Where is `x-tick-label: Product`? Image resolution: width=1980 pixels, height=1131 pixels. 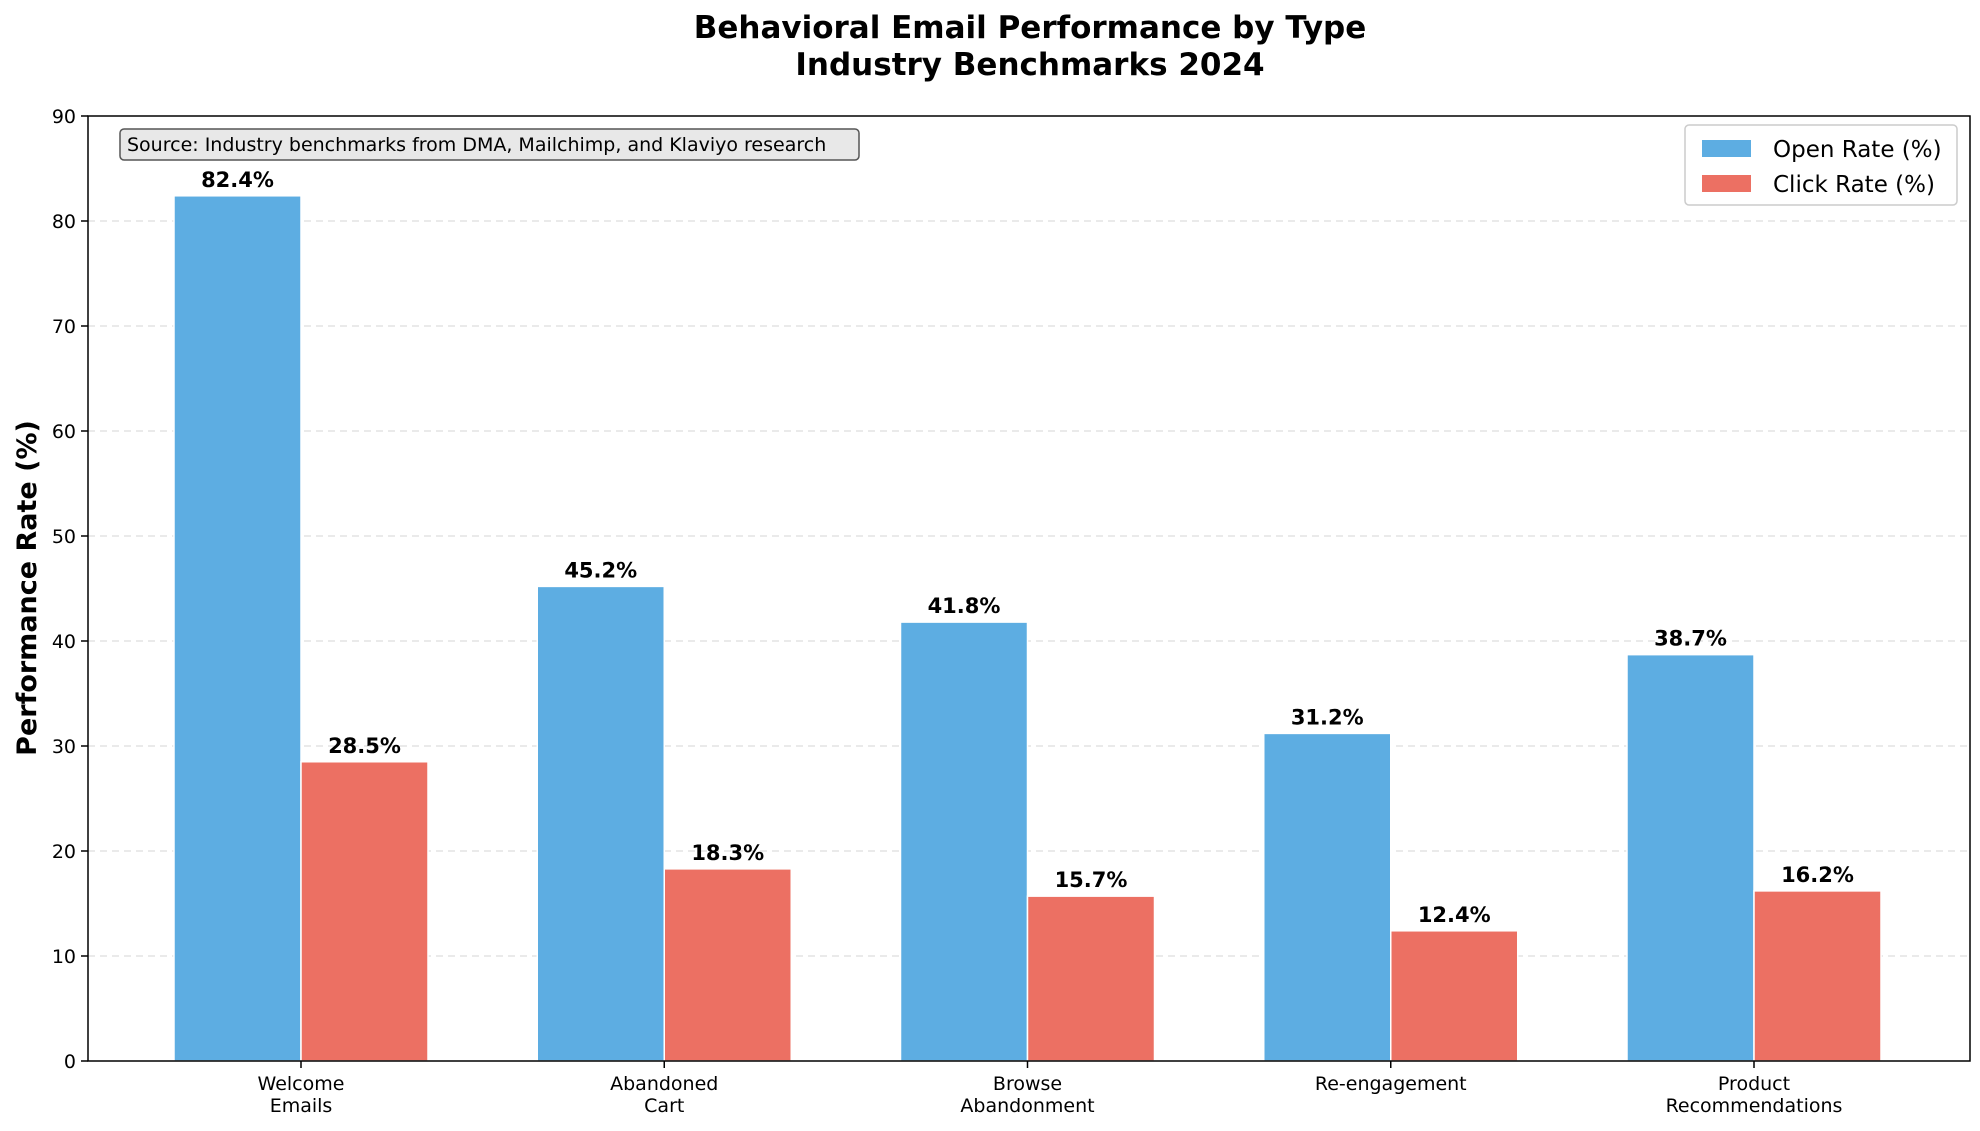
x-tick-label: Product is located at coordinates (1754, 1084).